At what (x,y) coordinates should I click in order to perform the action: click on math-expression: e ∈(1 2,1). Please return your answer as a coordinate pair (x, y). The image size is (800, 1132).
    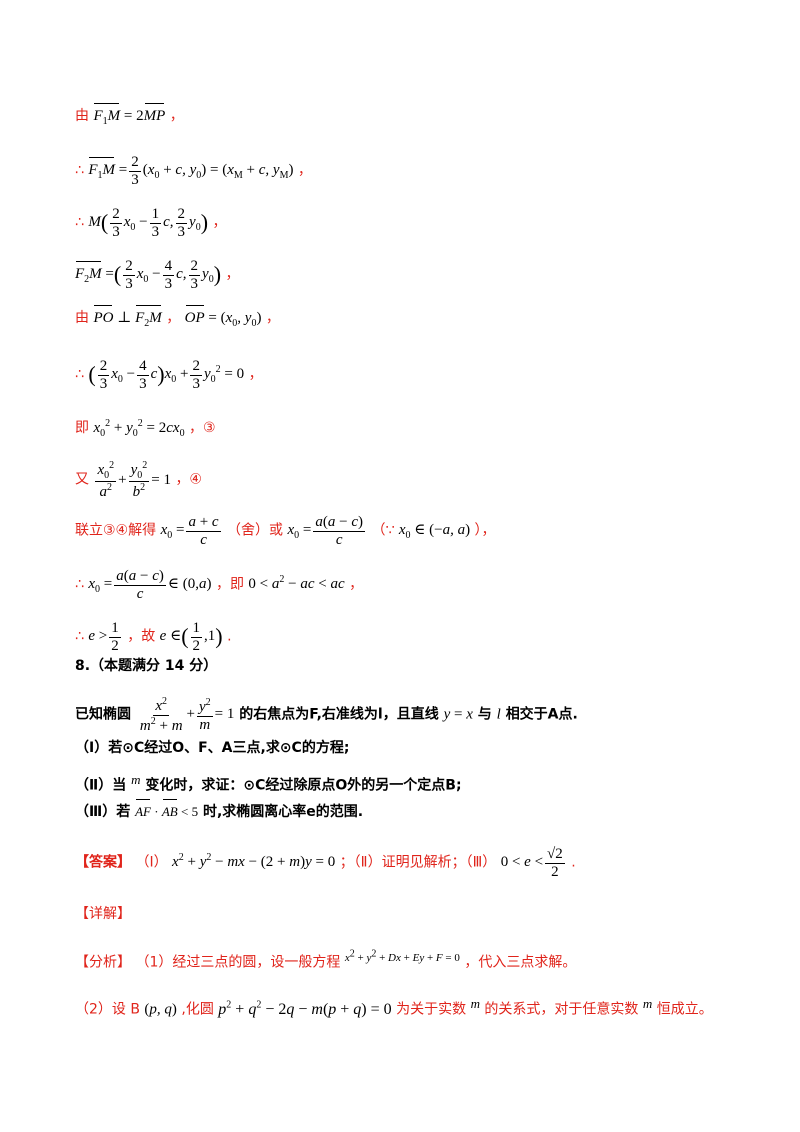
    Looking at the image, I should click on (191, 637).